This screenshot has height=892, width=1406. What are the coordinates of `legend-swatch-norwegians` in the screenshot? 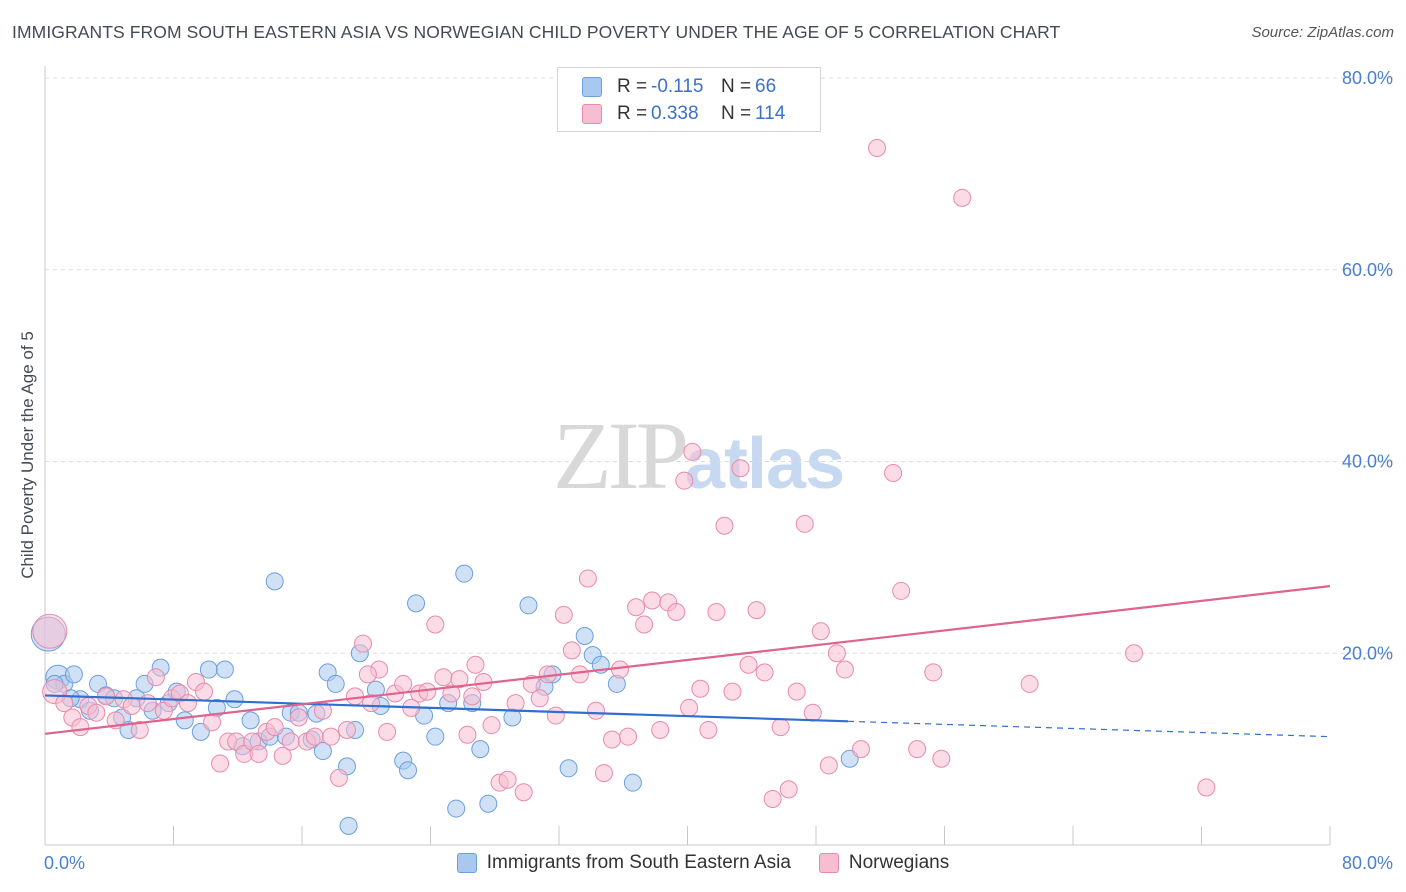 It's located at (592, 114).